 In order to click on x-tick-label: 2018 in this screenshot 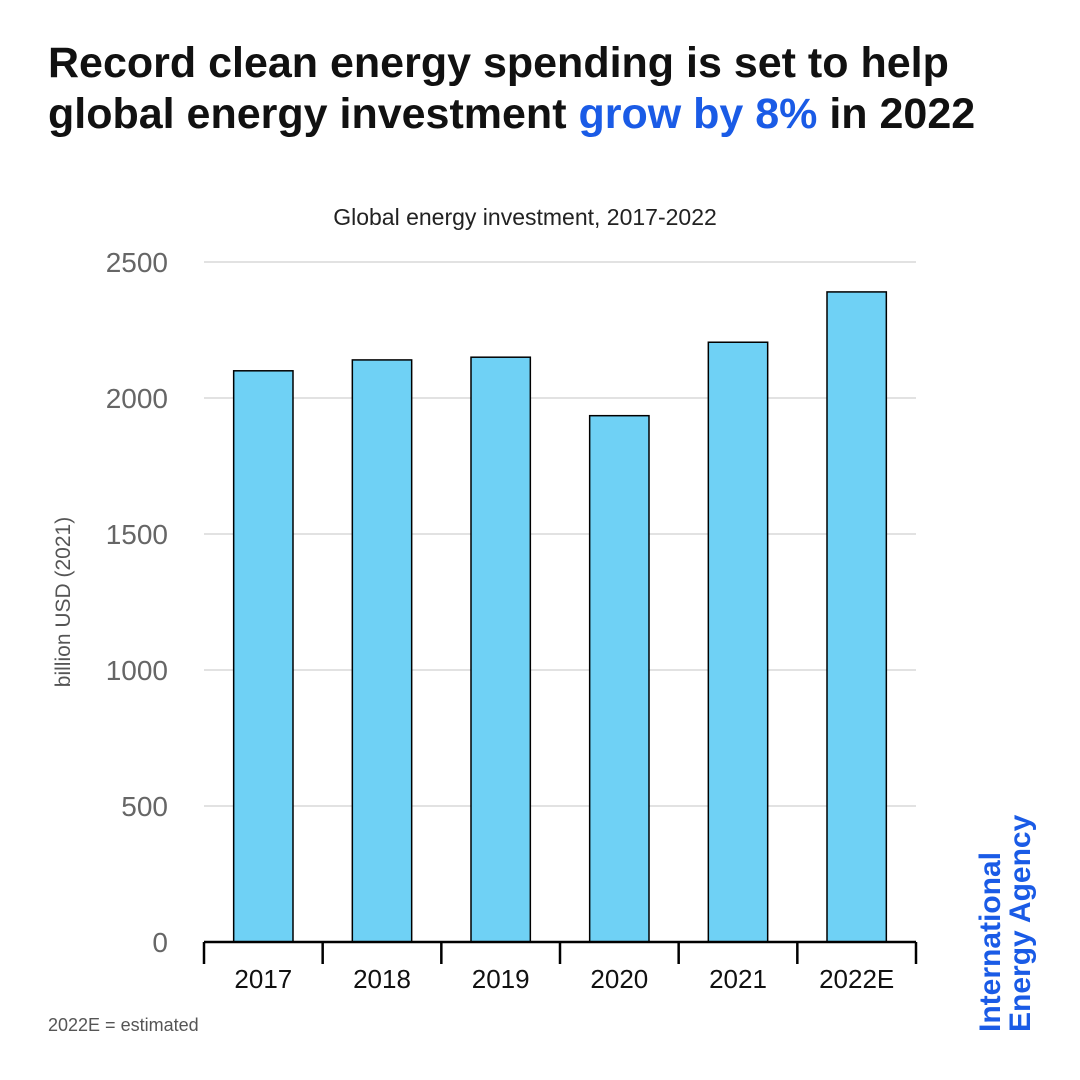, I will do `click(382, 979)`.